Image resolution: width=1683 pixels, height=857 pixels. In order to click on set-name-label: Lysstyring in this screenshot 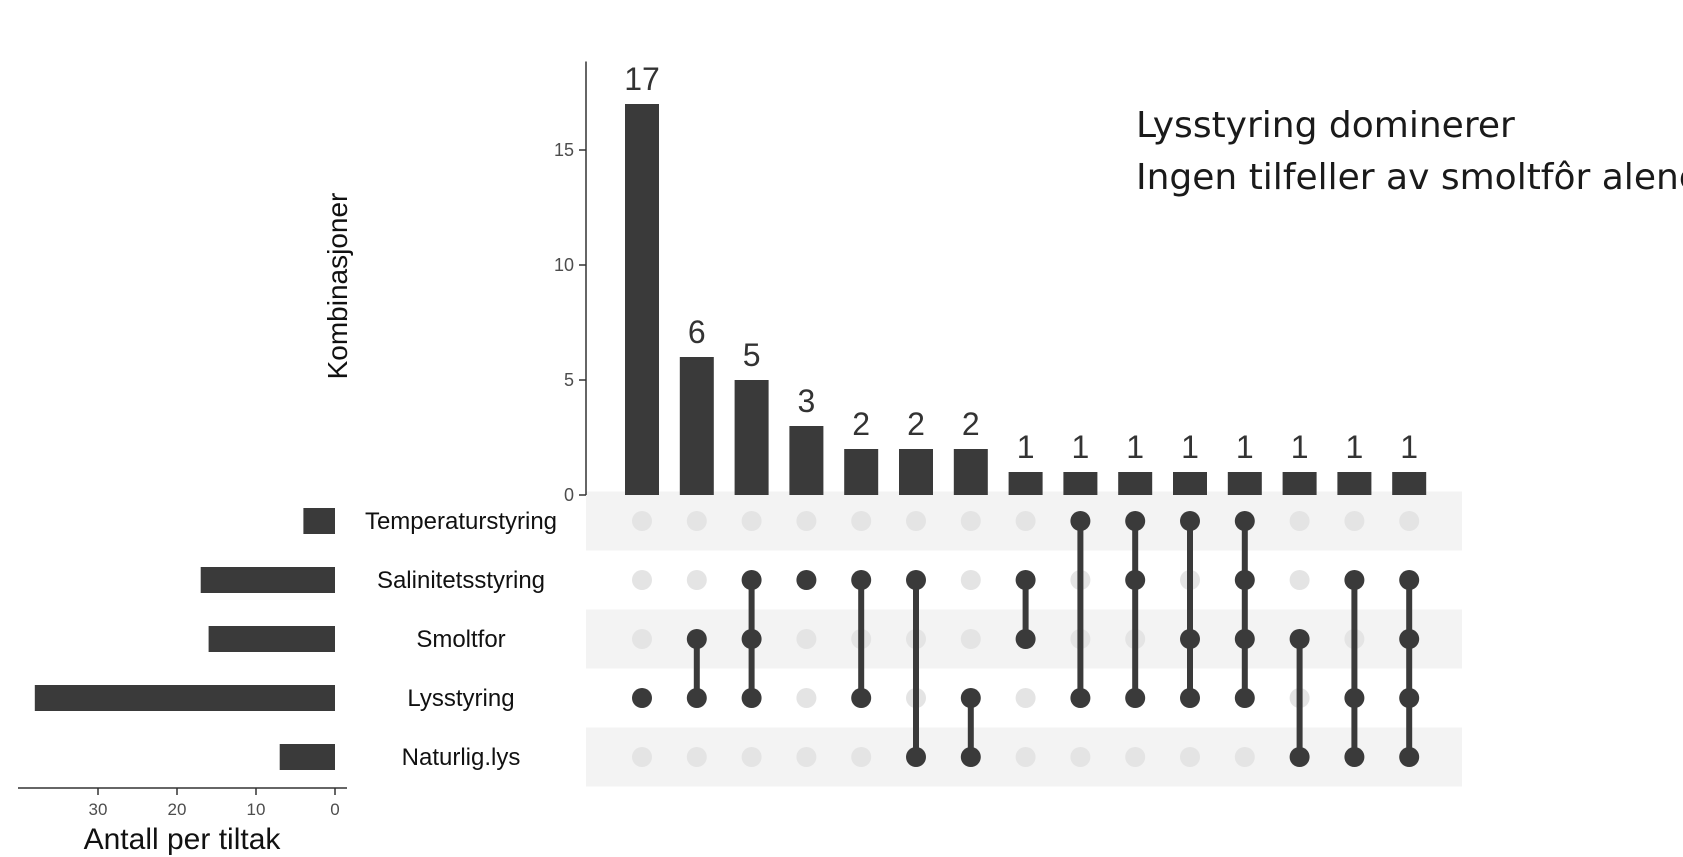, I will do `click(460, 698)`.